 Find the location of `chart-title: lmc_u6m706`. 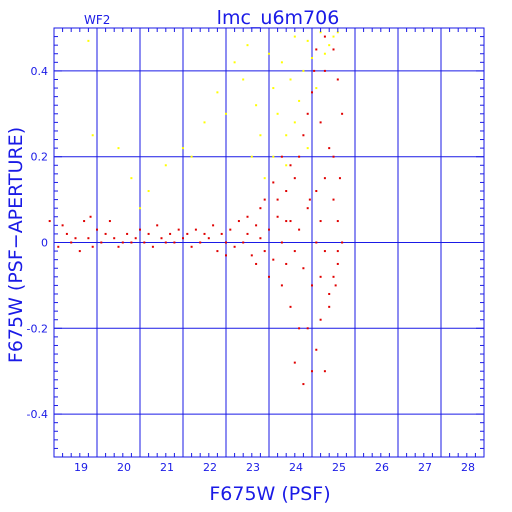

chart-title: lmc_u6m706 is located at coordinates (278, 18).